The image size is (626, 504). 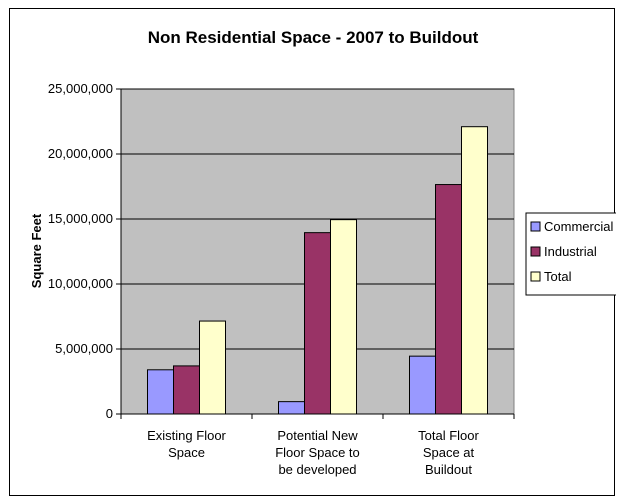 I want to click on legend-box, so click(x=570, y=254).